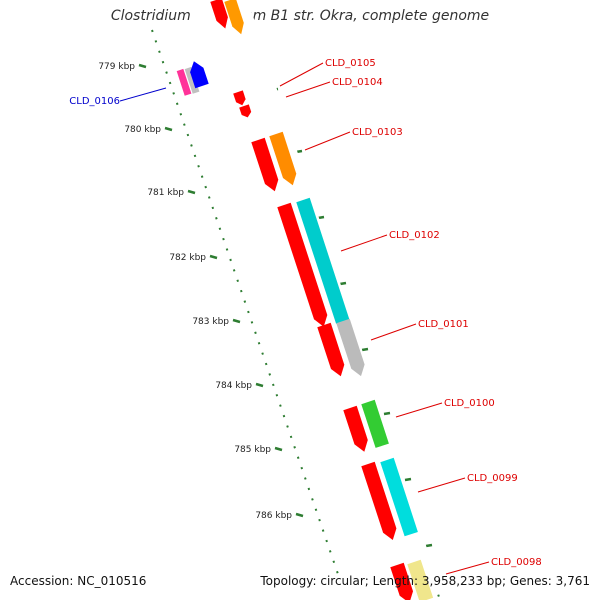  Describe the element at coordinates (252, 450) in the screenshot. I see `ruler-tick-label: 785 kbp` at that location.